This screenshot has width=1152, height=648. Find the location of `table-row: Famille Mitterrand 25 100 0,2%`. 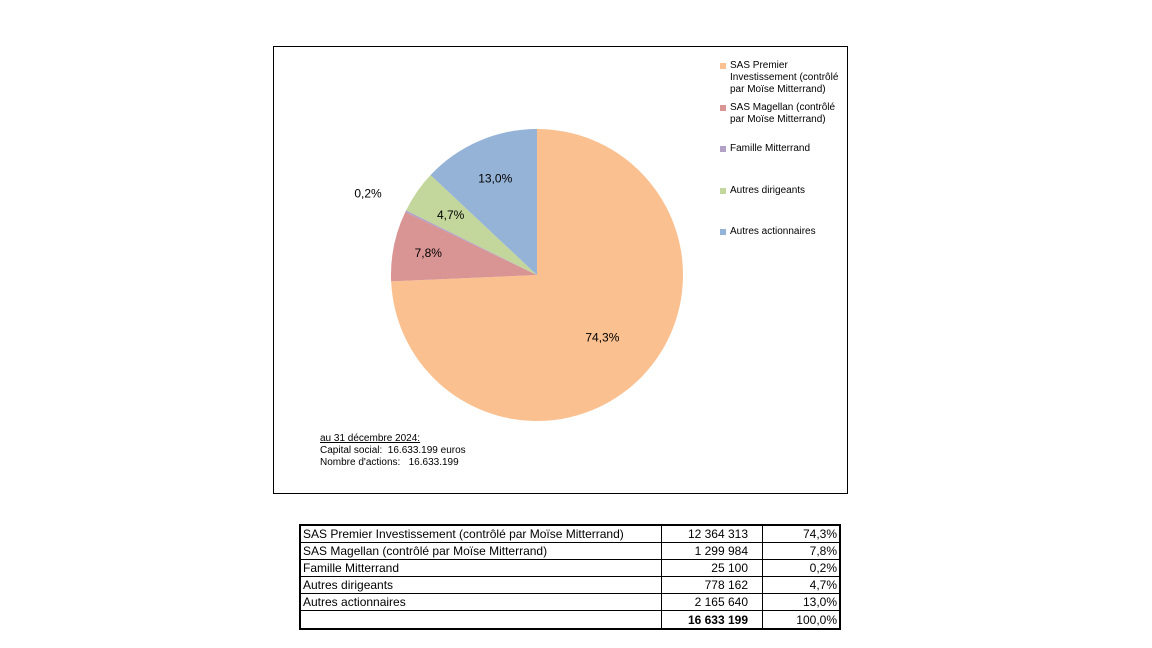

table-row: Famille Mitterrand 25 100 0,2% is located at coordinates (570, 568).